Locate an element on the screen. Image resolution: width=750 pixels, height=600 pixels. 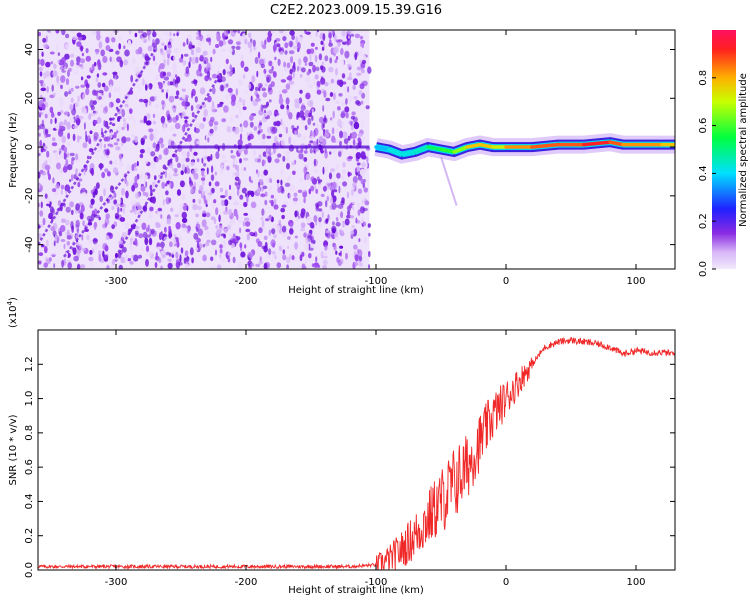
svg-text: (x104) is located at coordinates (12, 312).